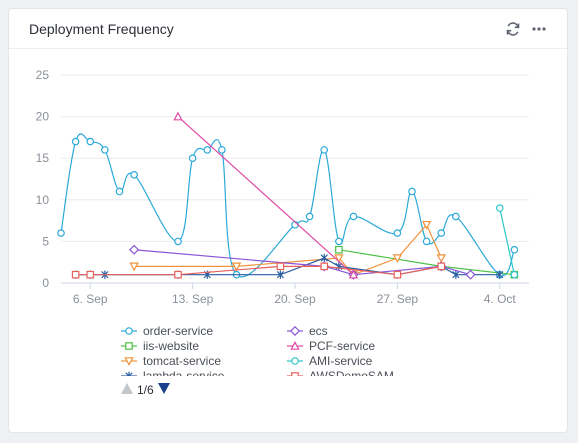 This screenshot has width=578, height=443. I want to click on x-tick-label: 6. Sep, so click(90, 299).